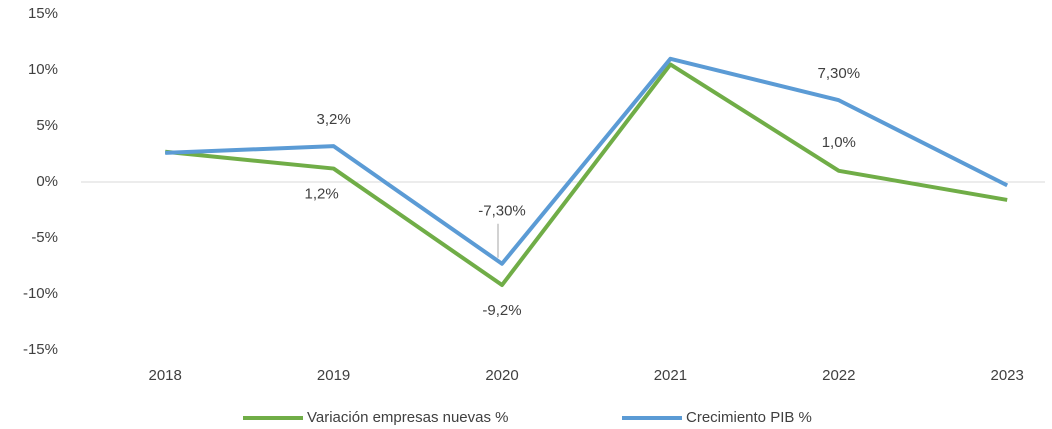  Describe the element at coordinates (838, 375) in the screenshot. I see `x-tick-label: 2022` at that location.